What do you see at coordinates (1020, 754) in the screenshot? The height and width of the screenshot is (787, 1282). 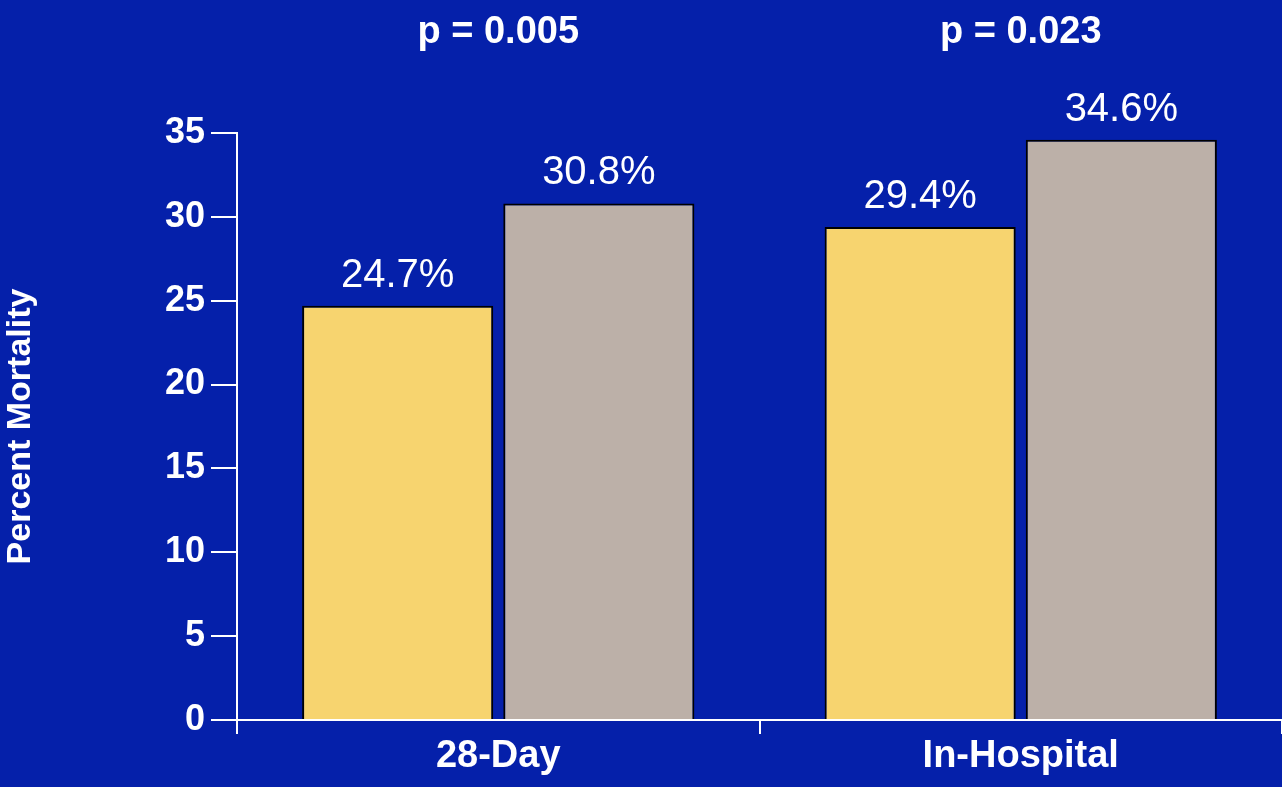 I see `x-tick-label: In-Hospital` at bounding box center [1020, 754].